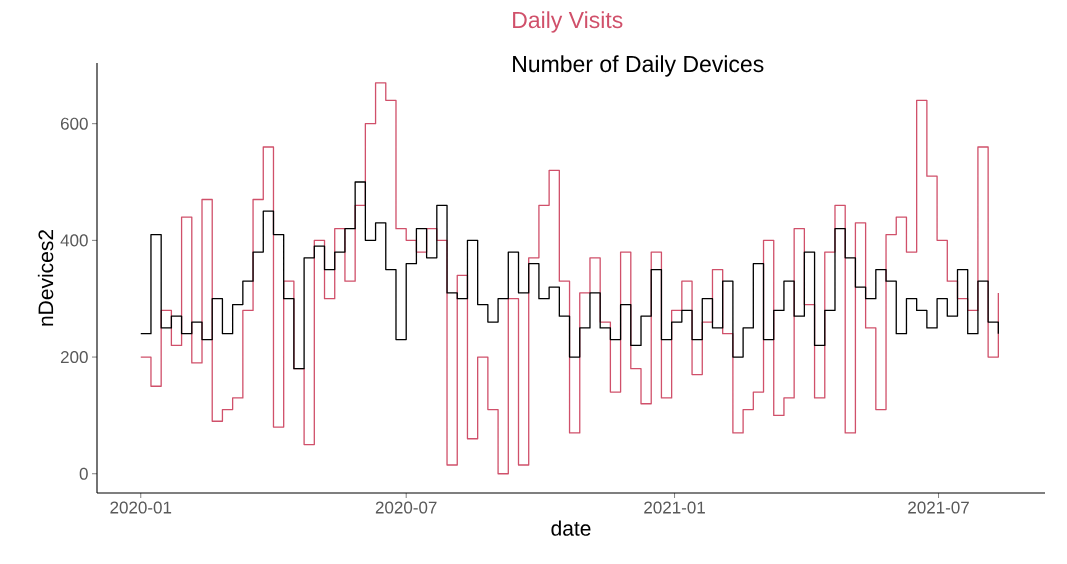 Image resolution: width=1067 pixels, height=564 pixels. I want to click on y-axis-title: nDevices2, so click(45, 278).